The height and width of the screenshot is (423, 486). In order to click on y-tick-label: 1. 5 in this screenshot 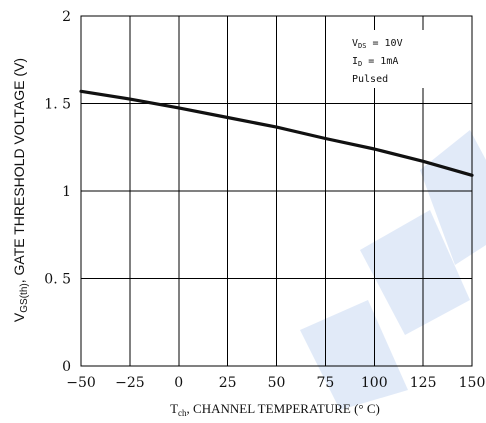, I will do `click(57, 105)`.